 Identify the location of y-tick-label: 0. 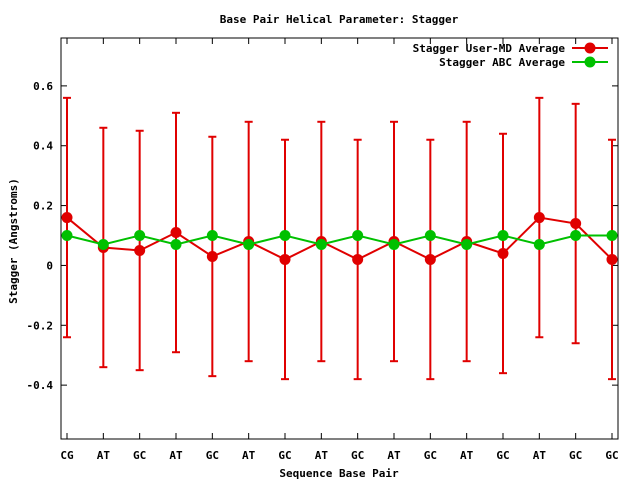
(49, 265).